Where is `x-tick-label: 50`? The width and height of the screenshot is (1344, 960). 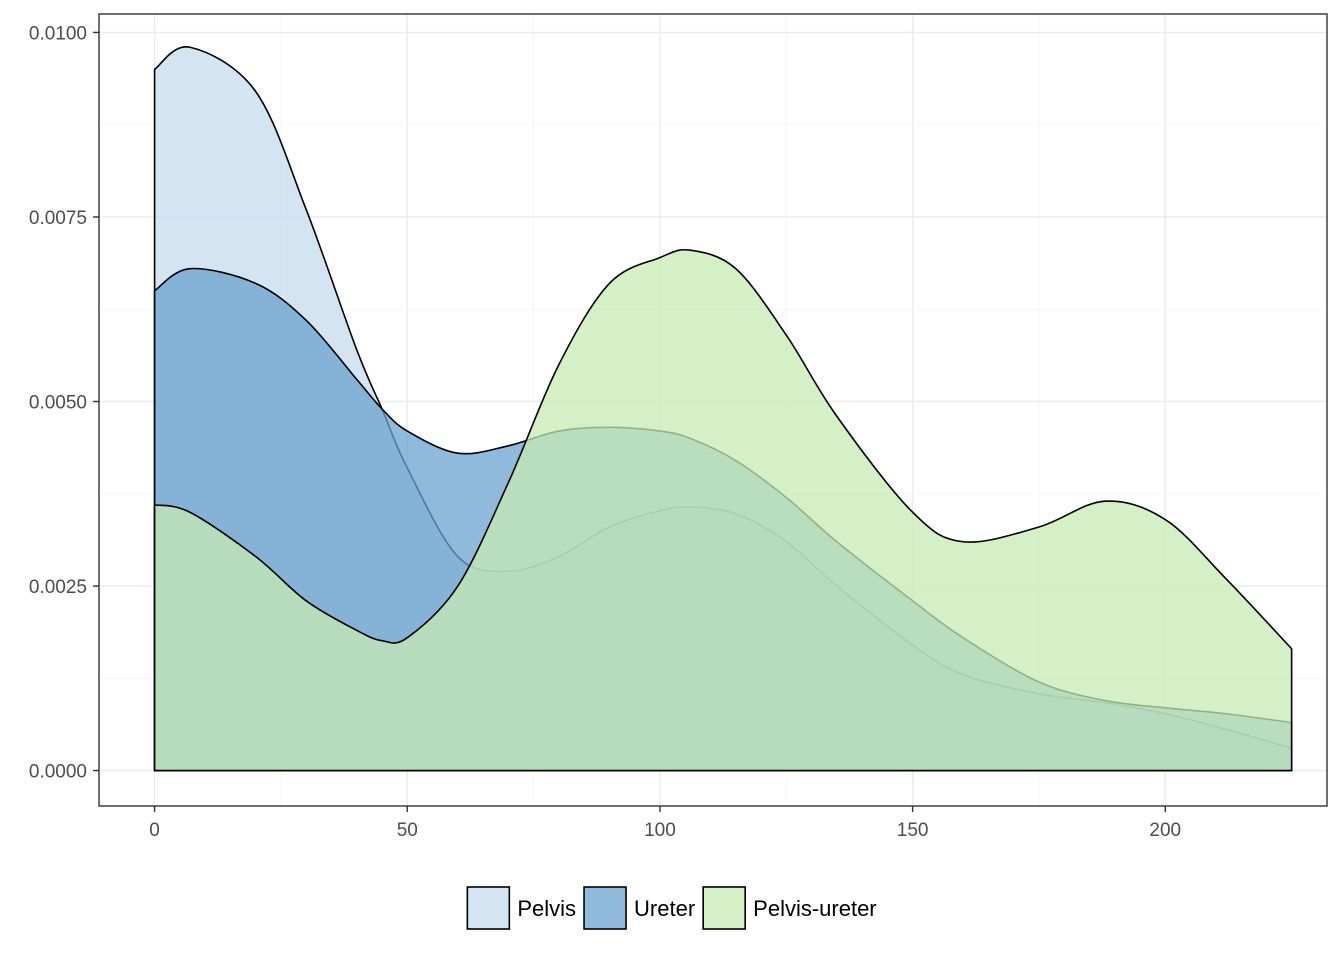 x-tick-label: 50 is located at coordinates (407, 830).